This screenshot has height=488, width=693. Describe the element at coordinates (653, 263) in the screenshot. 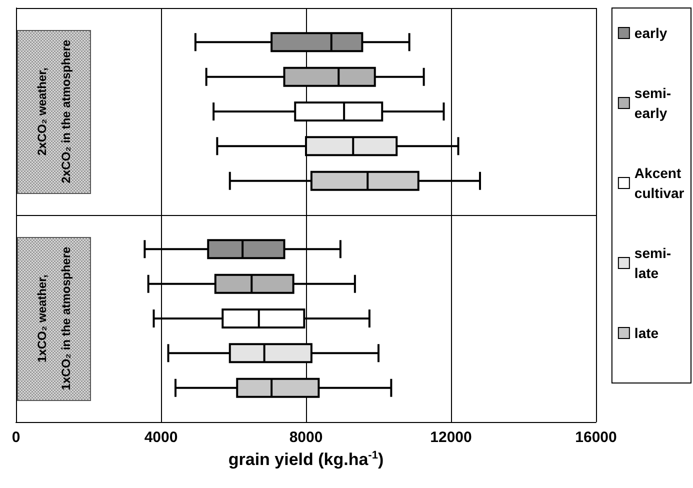

I see `legend-label: semi-late` at that location.